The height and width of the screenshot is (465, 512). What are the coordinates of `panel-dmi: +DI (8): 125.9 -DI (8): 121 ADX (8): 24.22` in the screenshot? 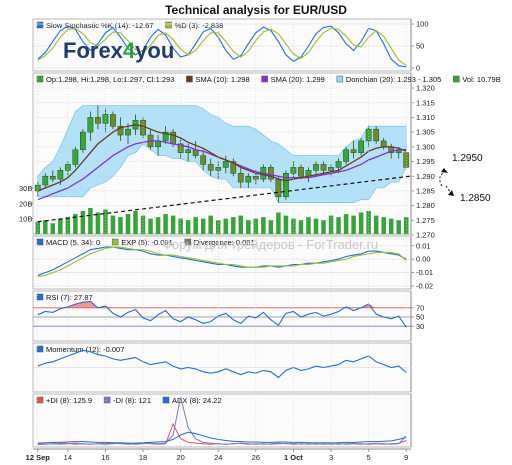 It's located at (222, 420).